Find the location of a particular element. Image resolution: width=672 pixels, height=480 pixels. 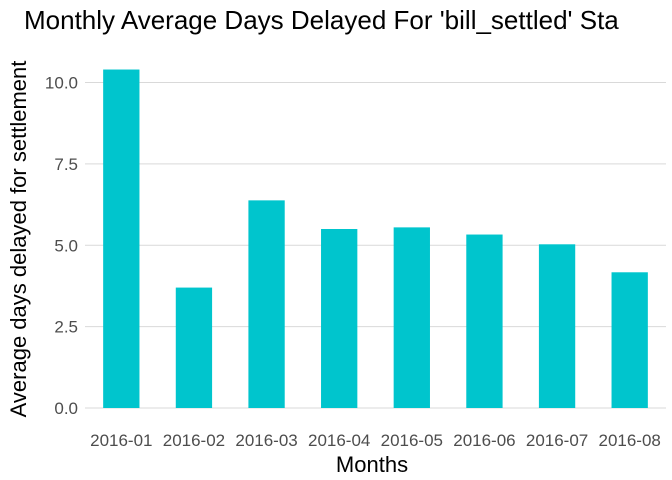

x-tick-label: 2016-07 is located at coordinates (557, 440).